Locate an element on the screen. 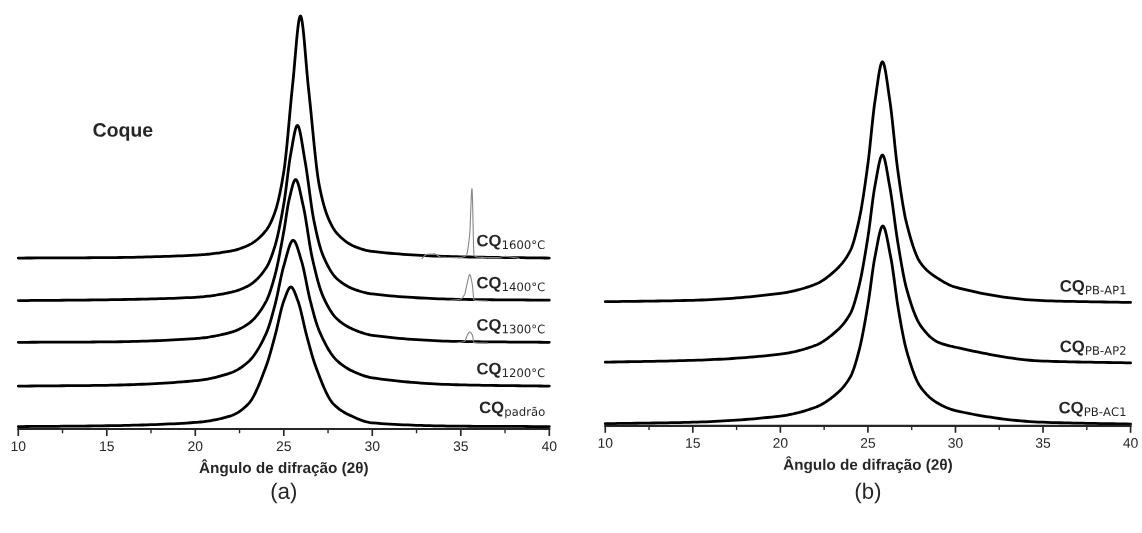 The width and height of the screenshot is (1142, 533). series-label: CQ$_{1400°C}$ is located at coordinates (511, 284).